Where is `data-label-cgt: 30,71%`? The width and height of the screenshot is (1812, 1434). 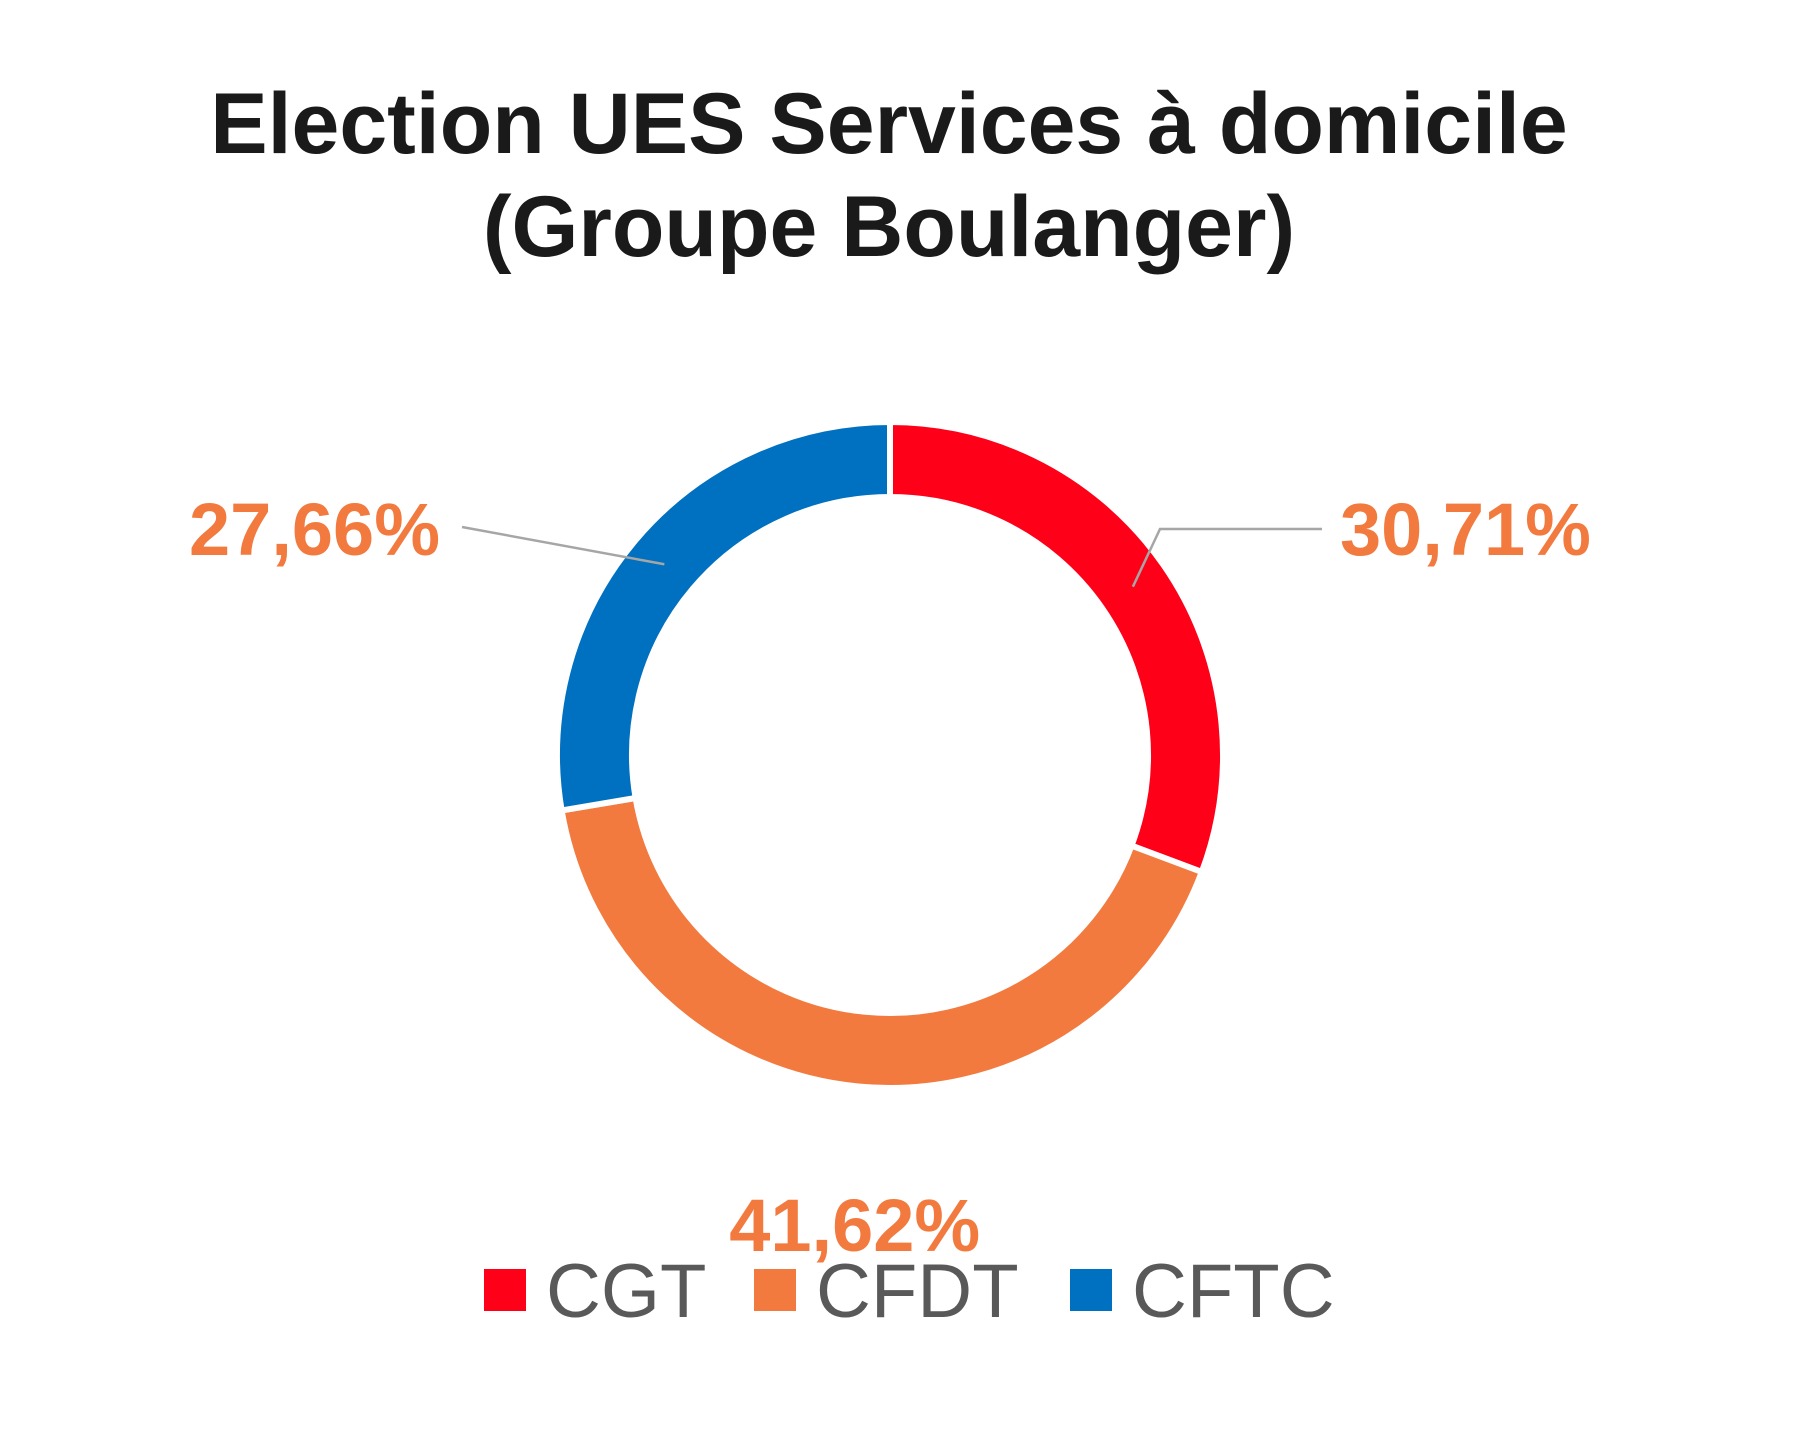 data-label-cgt: 30,71% is located at coordinates (1465, 529).